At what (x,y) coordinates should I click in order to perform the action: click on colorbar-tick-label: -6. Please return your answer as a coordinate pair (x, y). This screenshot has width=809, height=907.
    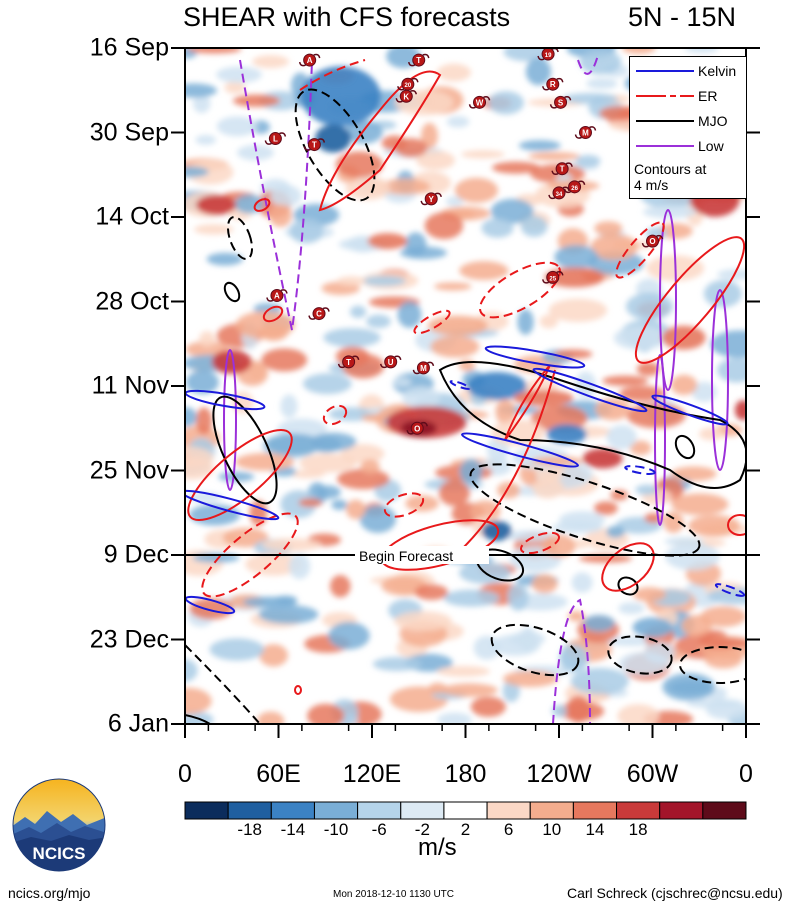
    Looking at the image, I should click on (379, 829).